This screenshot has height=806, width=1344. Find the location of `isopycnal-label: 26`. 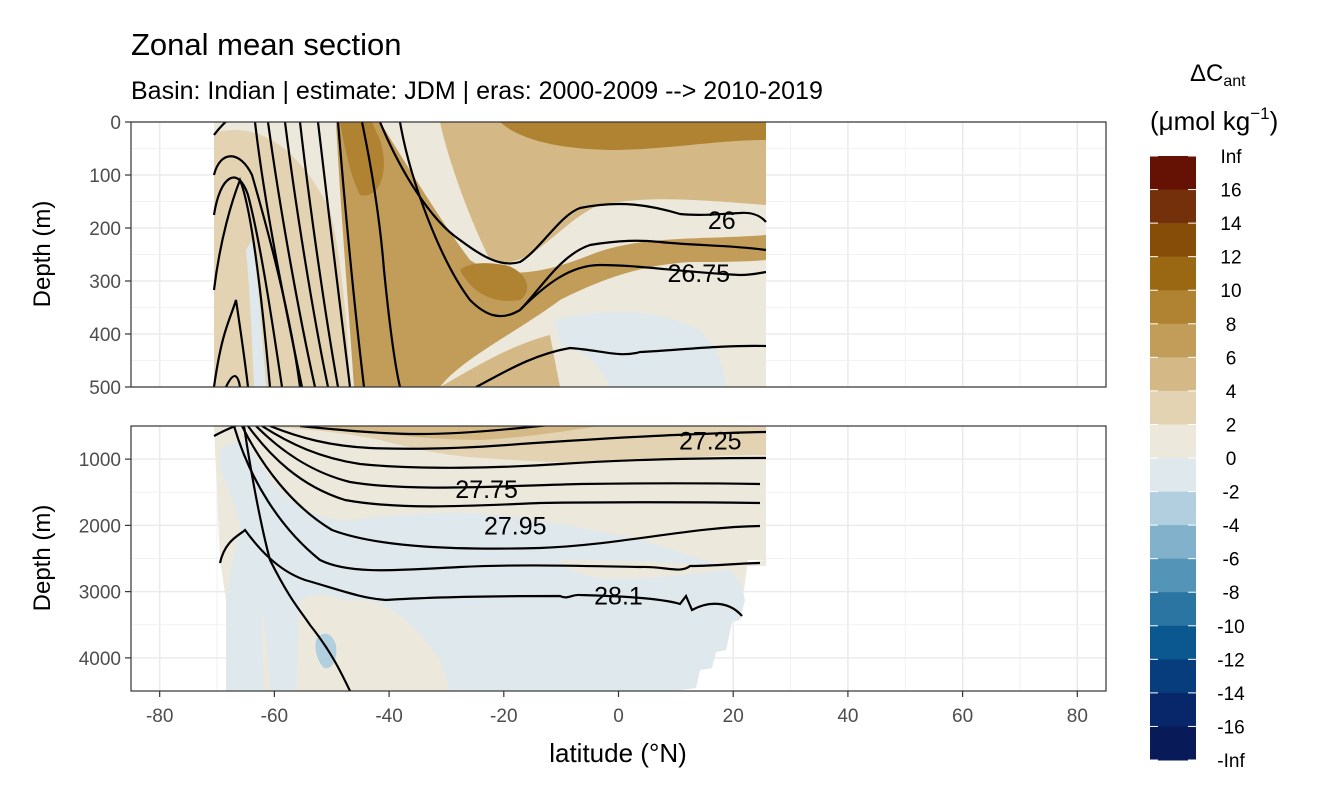

isopycnal-label: 26 is located at coordinates (722, 221).